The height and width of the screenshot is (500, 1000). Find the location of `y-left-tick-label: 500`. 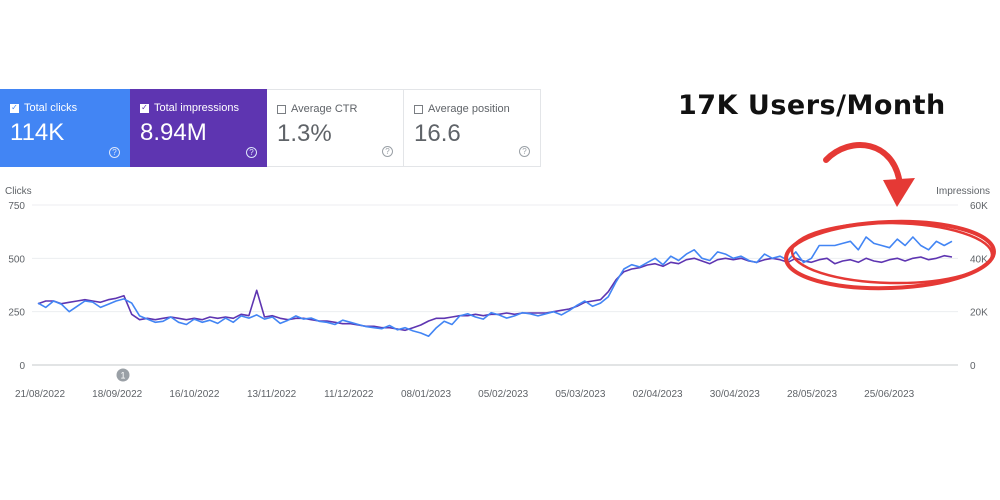

y-left-tick-label: 500 is located at coordinates (16, 259).